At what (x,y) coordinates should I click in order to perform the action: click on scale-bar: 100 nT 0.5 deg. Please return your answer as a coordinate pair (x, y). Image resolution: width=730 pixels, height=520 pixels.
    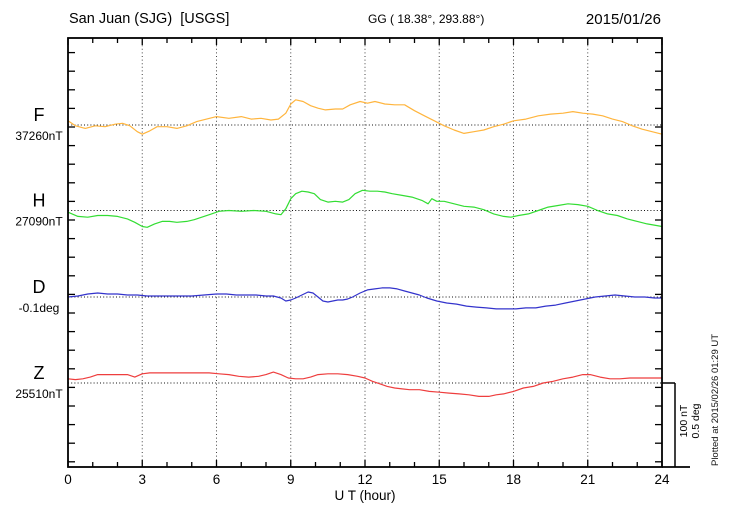
    Looking at the image, I should click on (682, 424).